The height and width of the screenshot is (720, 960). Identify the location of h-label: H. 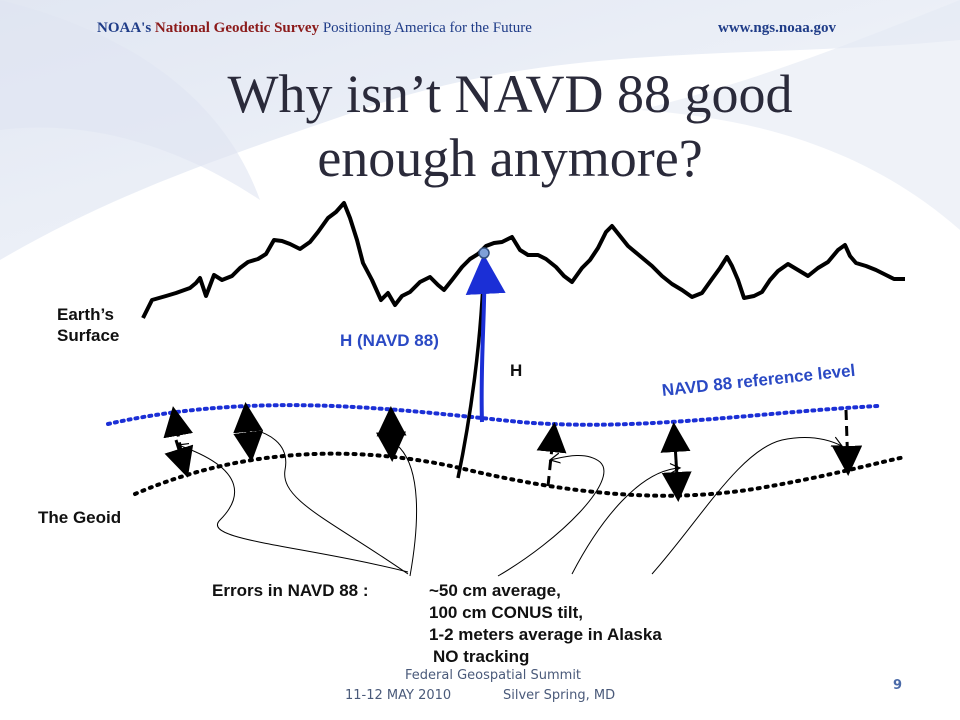
(516, 370).